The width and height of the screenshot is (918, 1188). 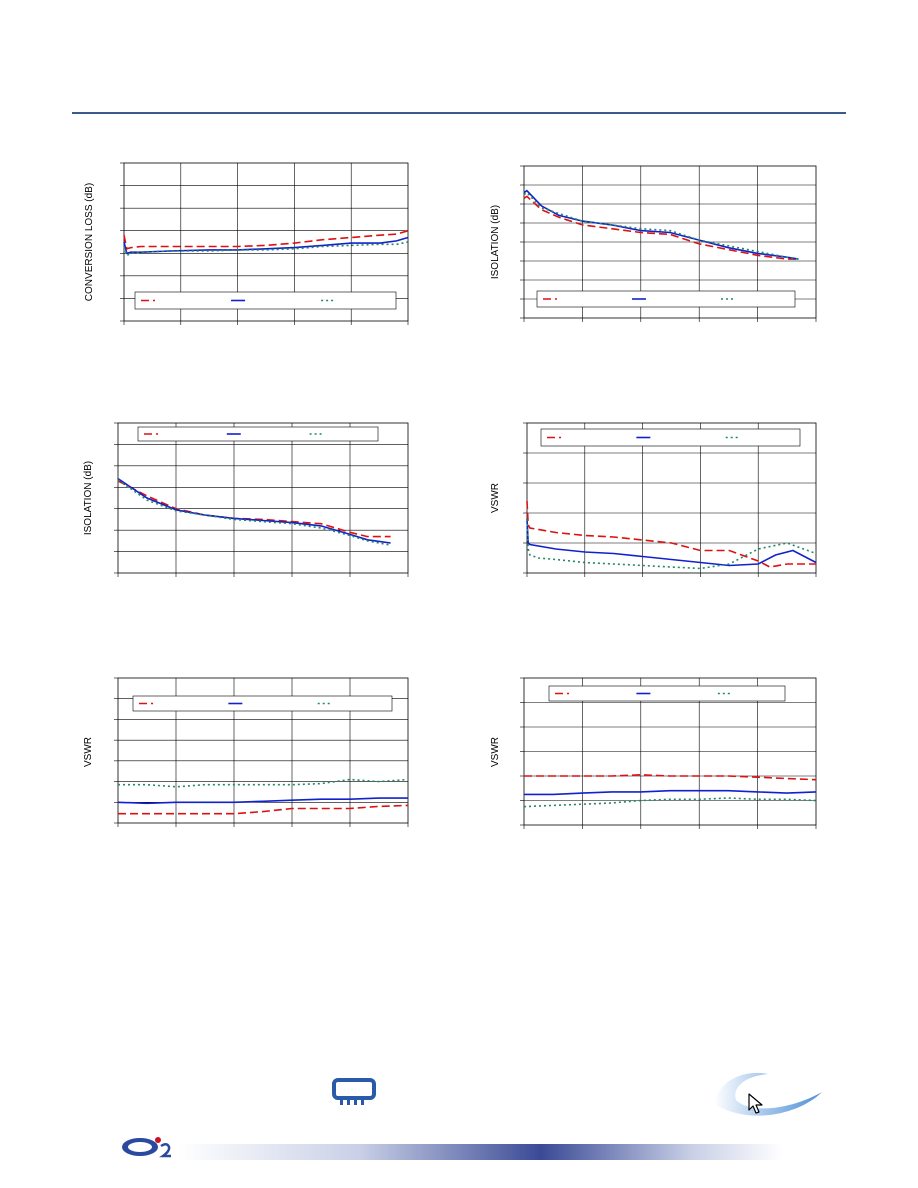 What do you see at coordinates (755, 1103) in the screenshot?
I see `cursor-icon` at bounding box center [755, 1103].